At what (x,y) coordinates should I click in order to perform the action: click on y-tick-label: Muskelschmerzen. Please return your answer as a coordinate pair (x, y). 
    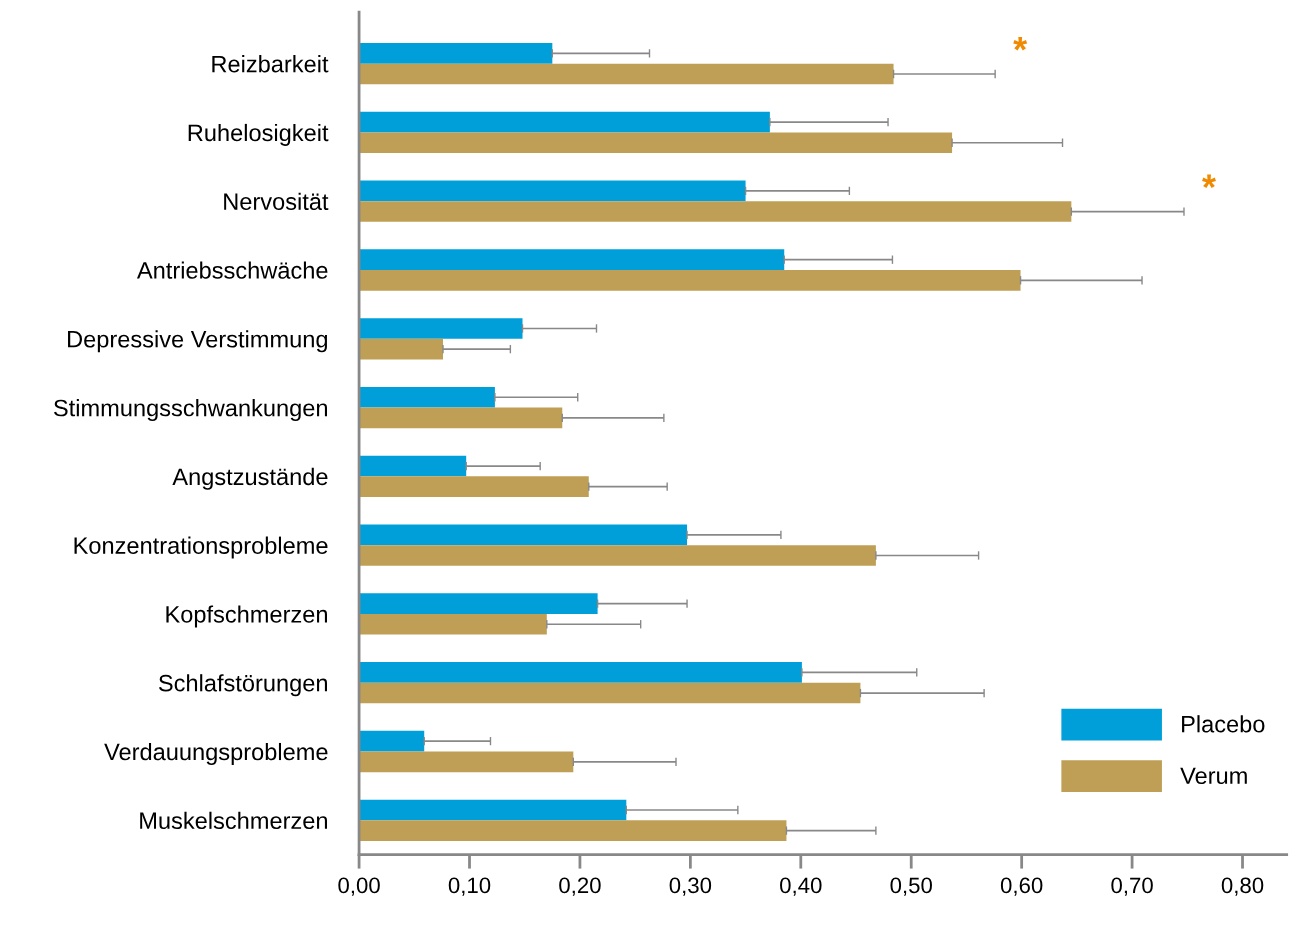
    Looking at the image, I should click on (233, 820).